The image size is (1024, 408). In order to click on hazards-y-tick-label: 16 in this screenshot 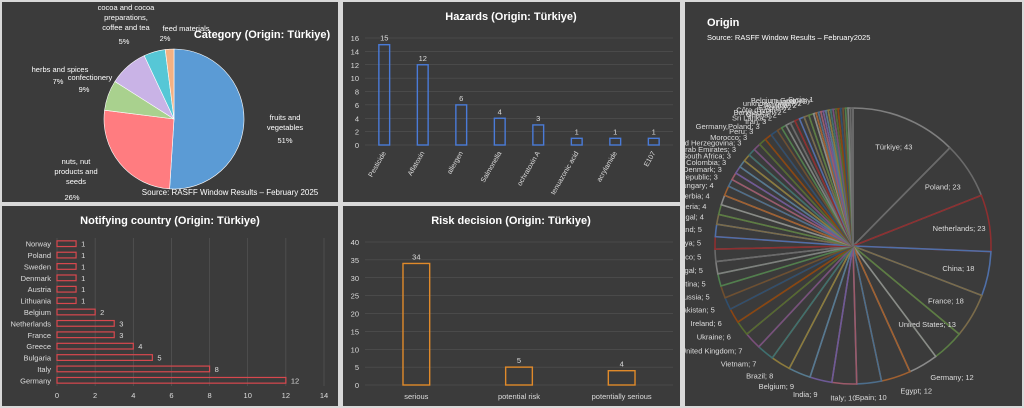, I will do `click(355, 38)`.